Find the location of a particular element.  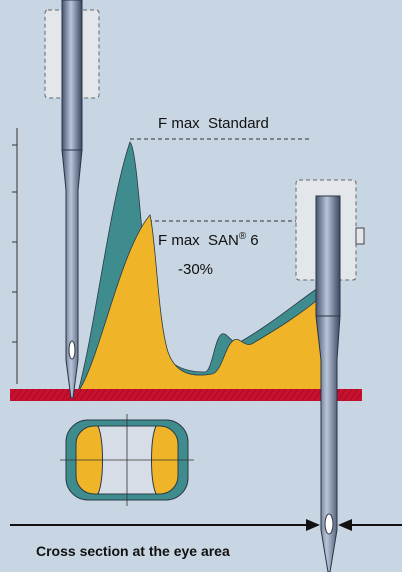

force-axis is located at coordinates (15, 256).